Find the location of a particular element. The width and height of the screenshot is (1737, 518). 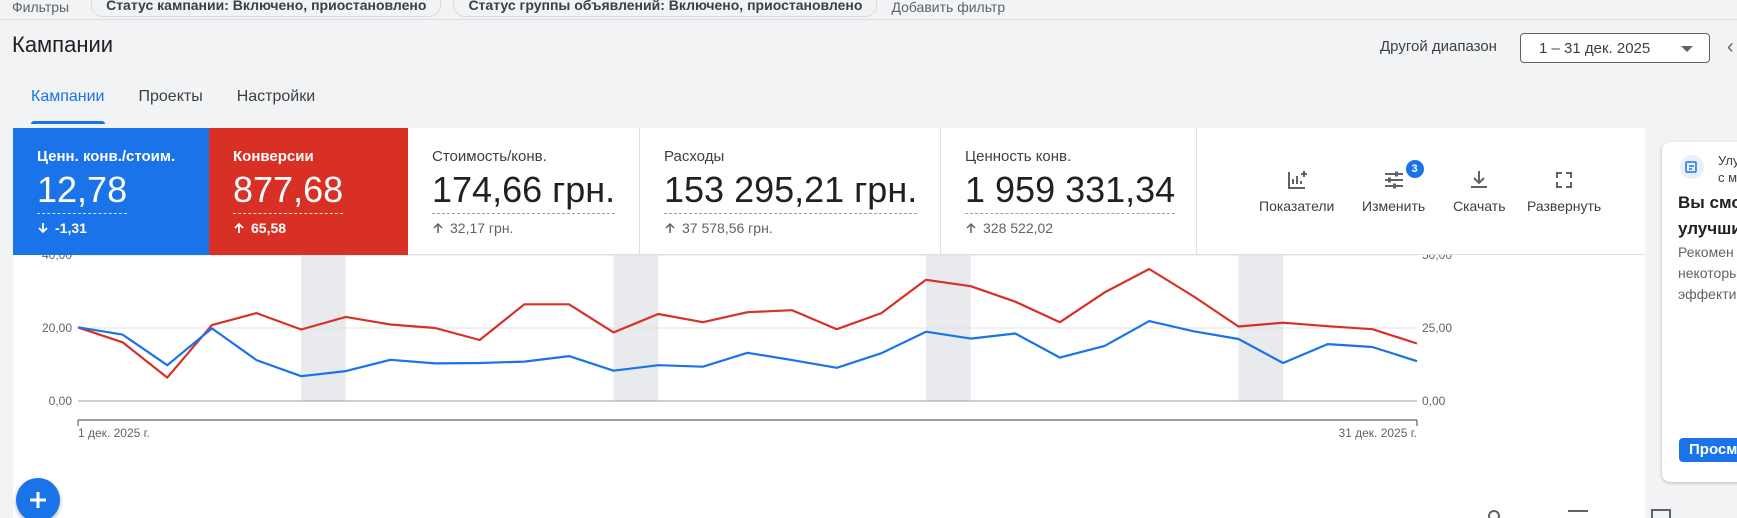

download-icon is located at coordinates (1479, 179).